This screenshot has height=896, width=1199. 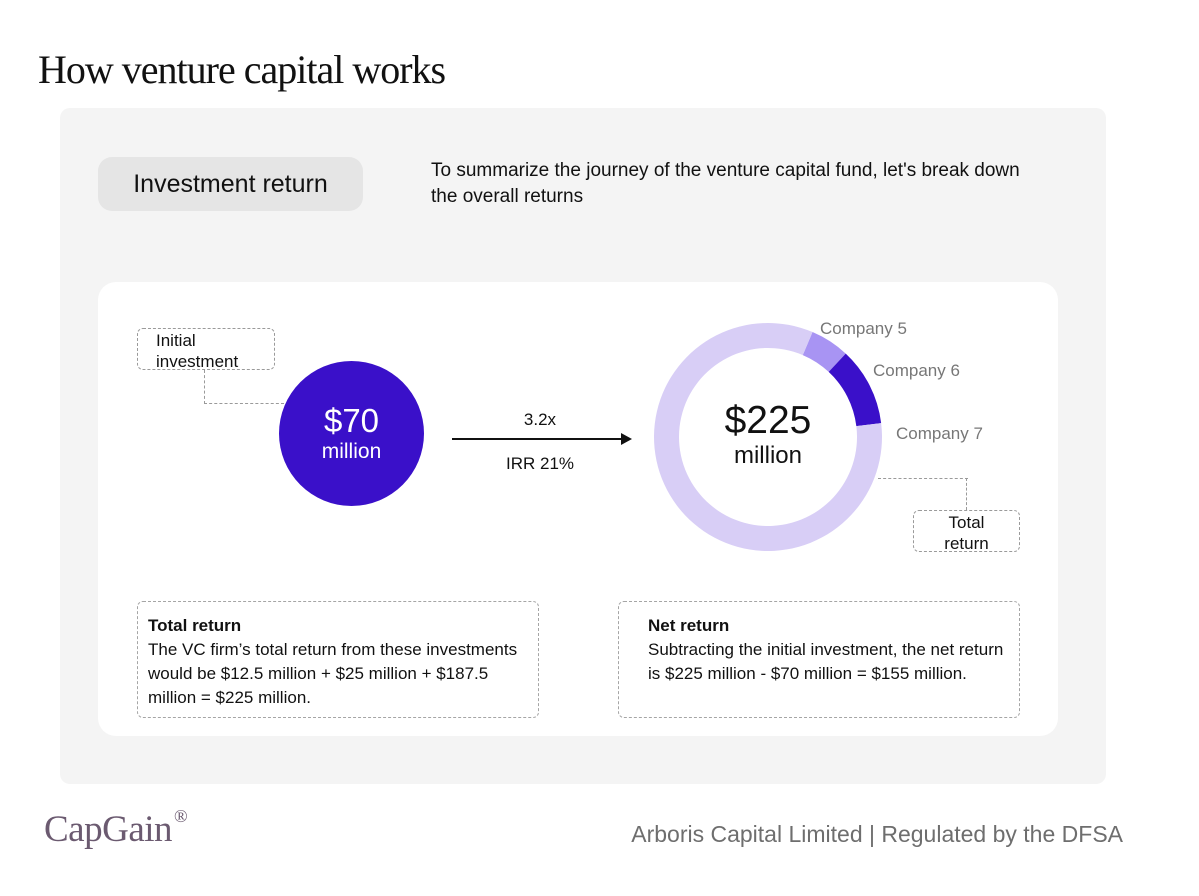 What do you see at coordinates (923, 478) in the screenshot?
I see `total-connector-horizontal` at bounding box center [923, 478].